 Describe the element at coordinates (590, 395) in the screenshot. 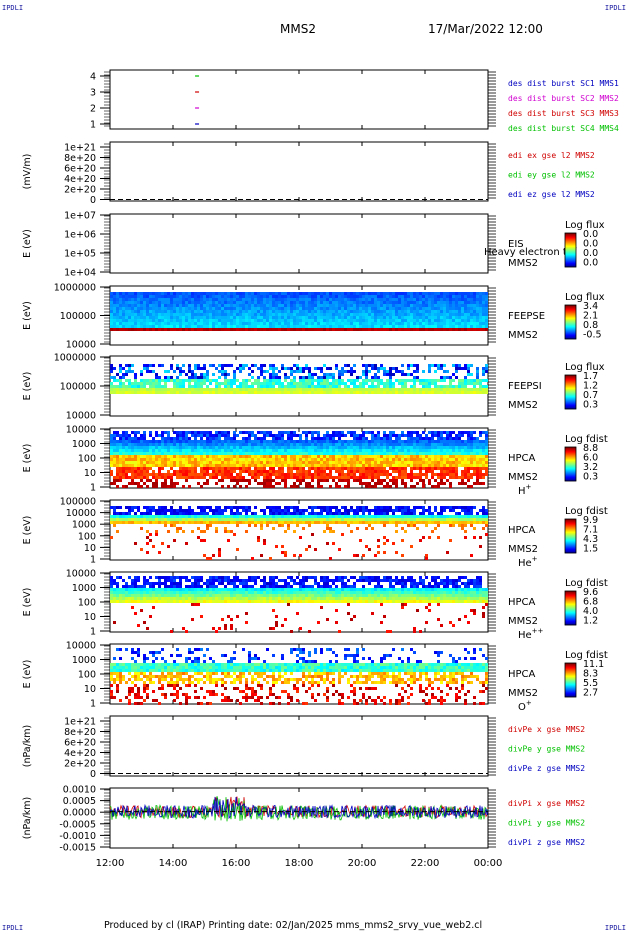

I see `colorbar-tick-label: 0.7` at that location.